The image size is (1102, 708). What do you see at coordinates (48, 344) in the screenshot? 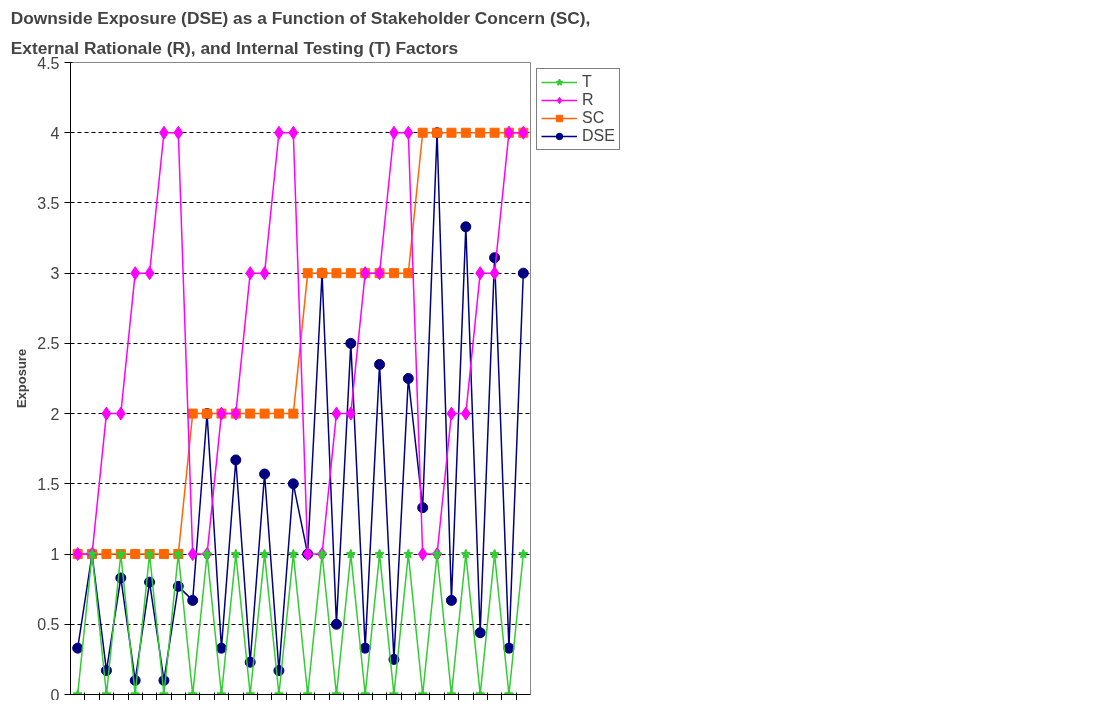
I see `y-tick-label: 2.5` at bounding box center [48, 344].